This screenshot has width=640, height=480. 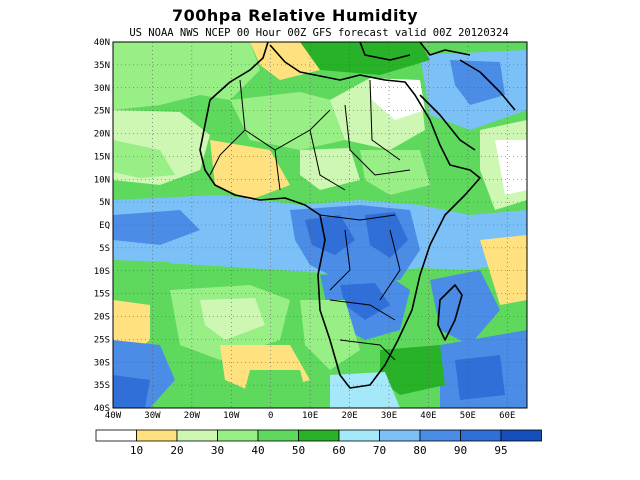 I want to click on longitude-label: 50E, so click(x=468, y=416).